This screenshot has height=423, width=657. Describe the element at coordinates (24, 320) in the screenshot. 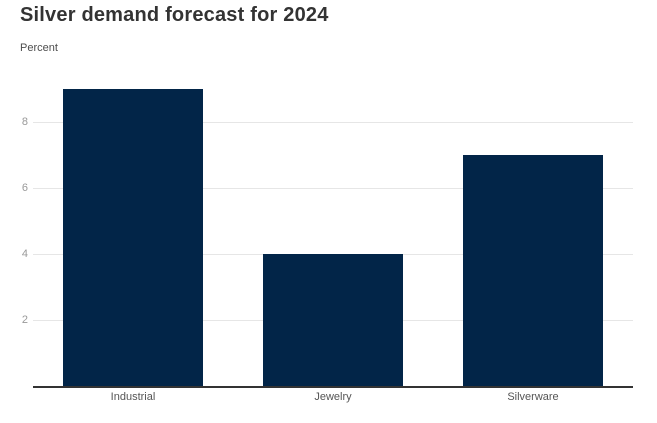

I see `y-axis-tick-label: 2` at that location.